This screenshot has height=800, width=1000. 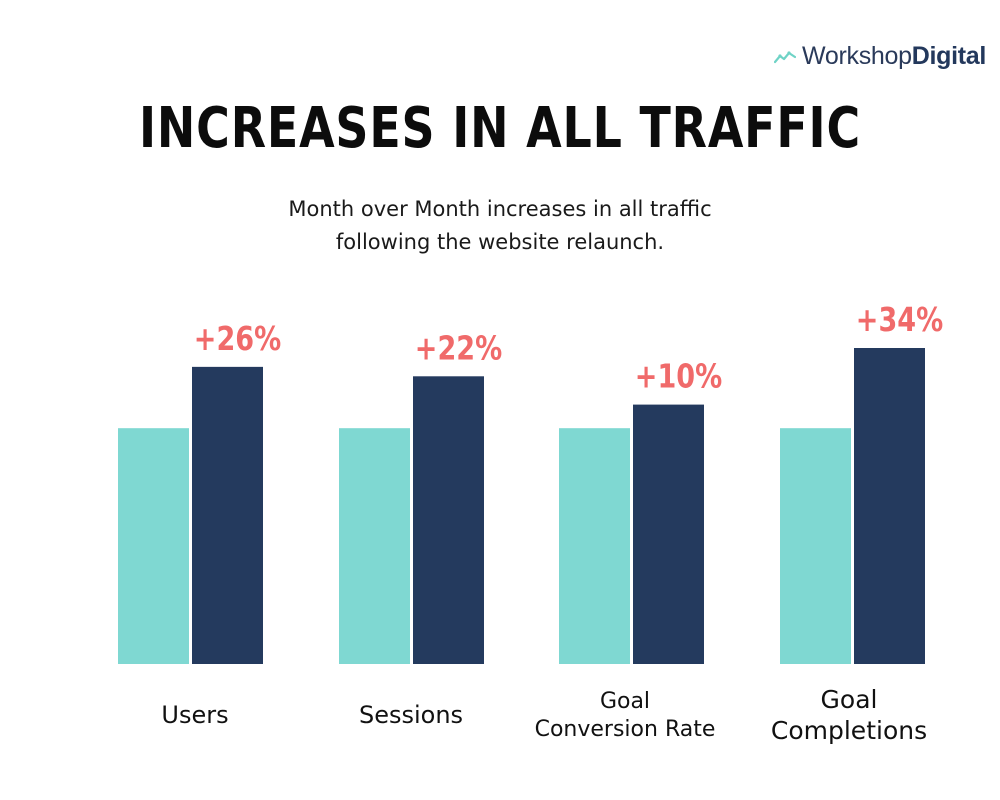 What do you see at coordinates (500, 242) in the screenshot?
I see `subtitle-line-2: following the website relaunch.` at bounding box center [500, 242].